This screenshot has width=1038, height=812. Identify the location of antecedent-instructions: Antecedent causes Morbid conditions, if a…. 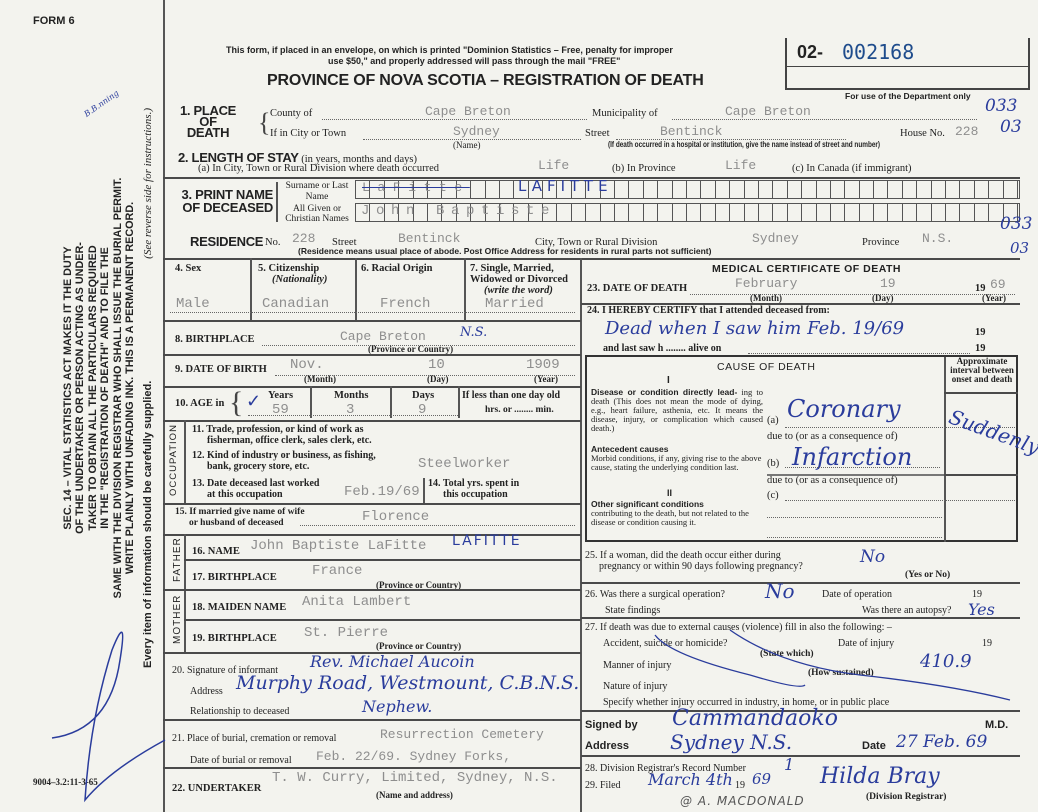
(676, 458).